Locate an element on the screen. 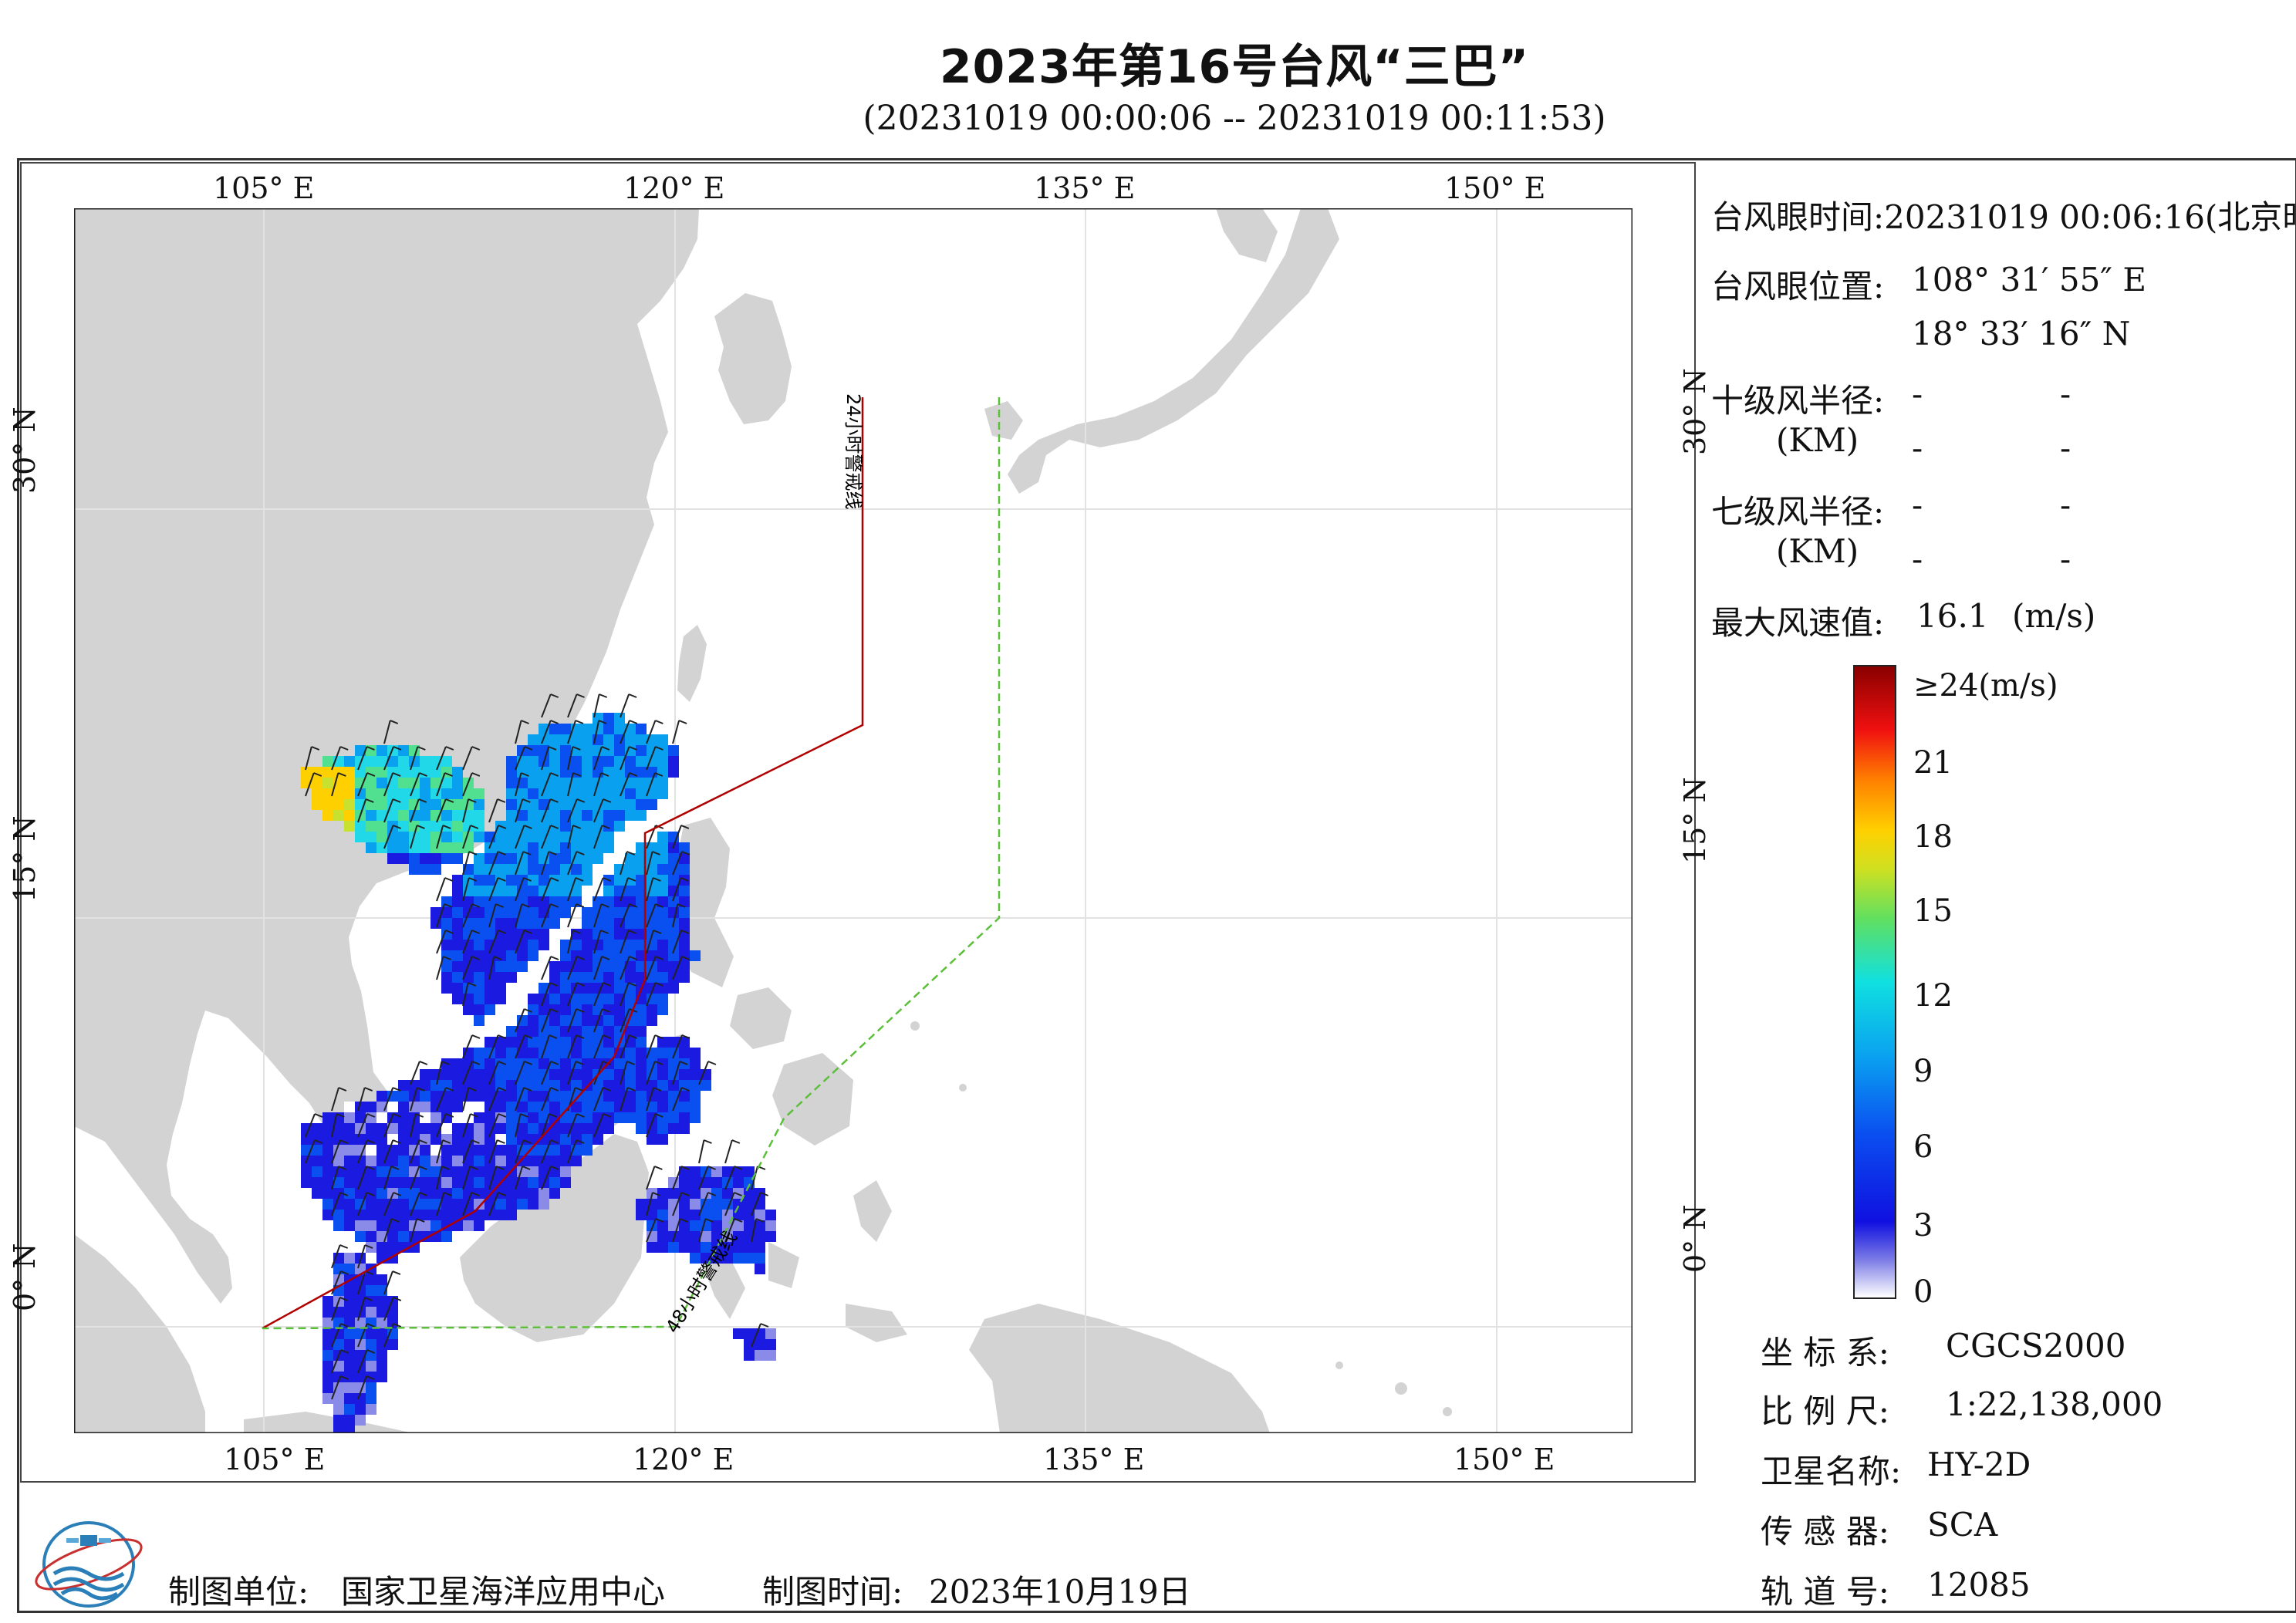 The image size is (2296, 1623). r10-dash-1: - is located at coordinates (1917, 394).